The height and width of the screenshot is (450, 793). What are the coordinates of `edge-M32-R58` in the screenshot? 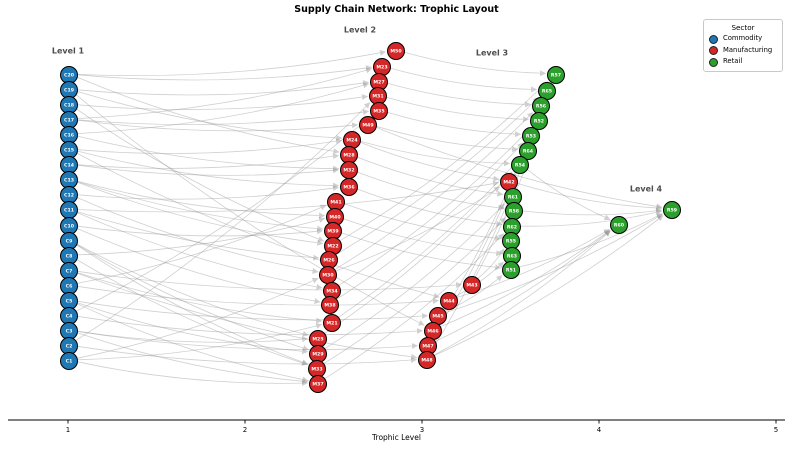 It's located at (431, 191).